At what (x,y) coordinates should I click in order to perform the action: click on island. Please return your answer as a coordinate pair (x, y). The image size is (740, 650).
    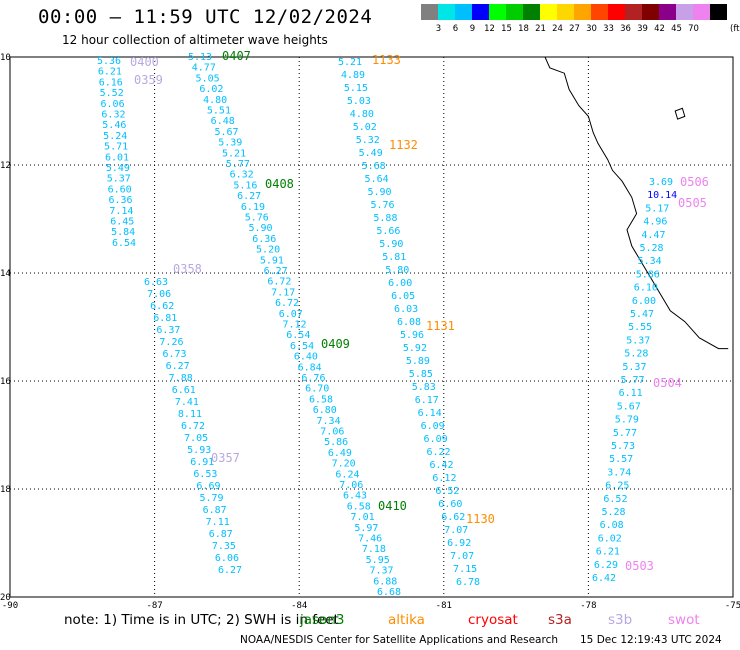
    Looking at the image, I should click on (680, 113).